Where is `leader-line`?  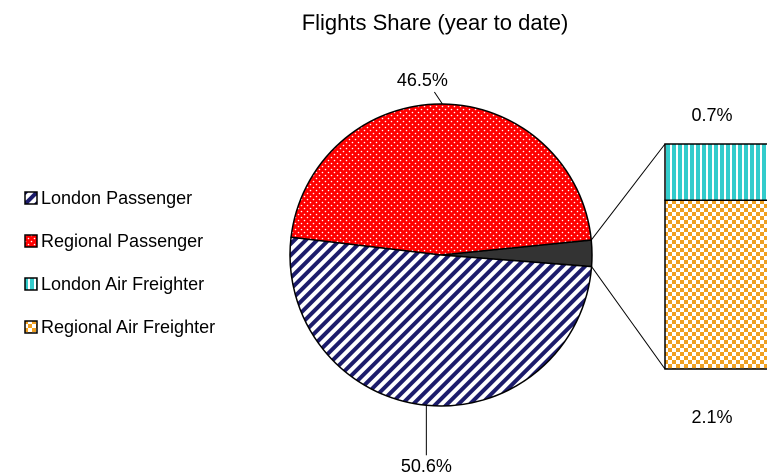
leader-line is located at coordinates (438, 98).